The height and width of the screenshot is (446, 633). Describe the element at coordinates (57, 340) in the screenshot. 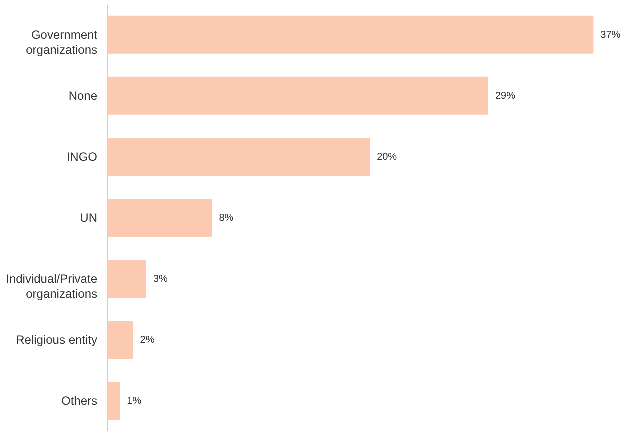

I see `y-tick-label: Religious entity` at that location.